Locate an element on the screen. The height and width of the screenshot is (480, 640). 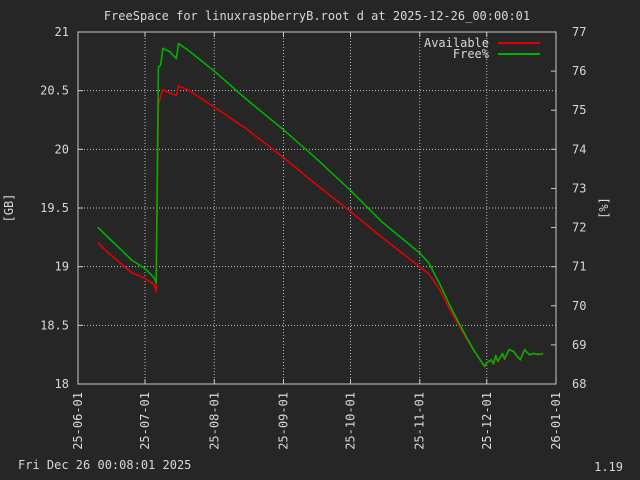
y-tick-label: 18 is located at coordinates (62, 384).